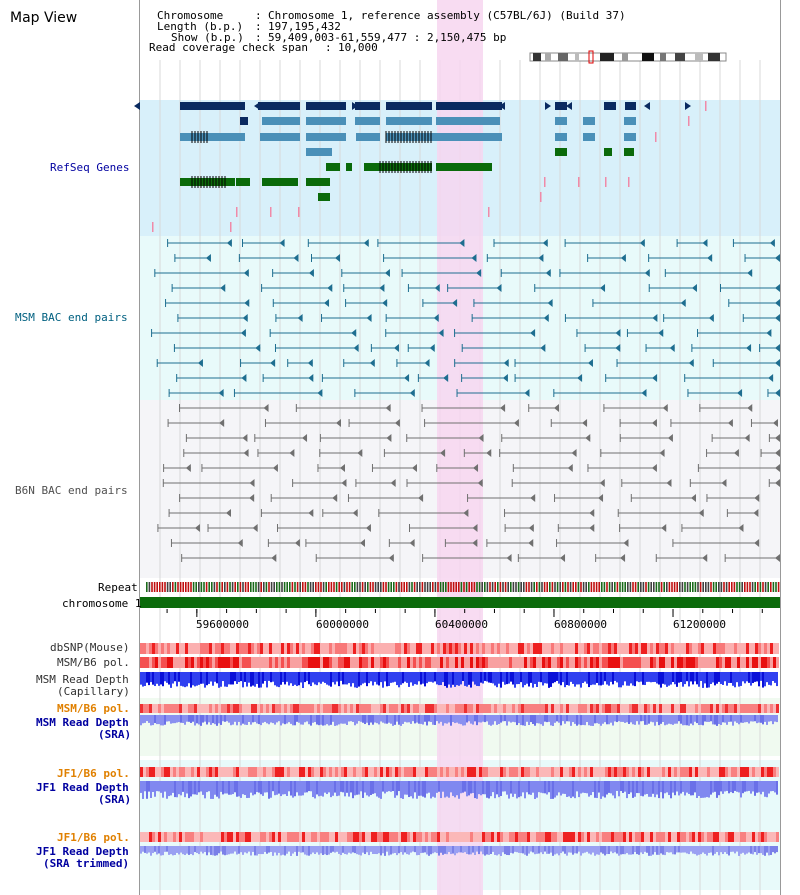  What do you see at coordinates (71, 490) in the screenshot?
I see `track-label-b6n-bac: B6N BAC end pairs` at bounding box center [71, 490].